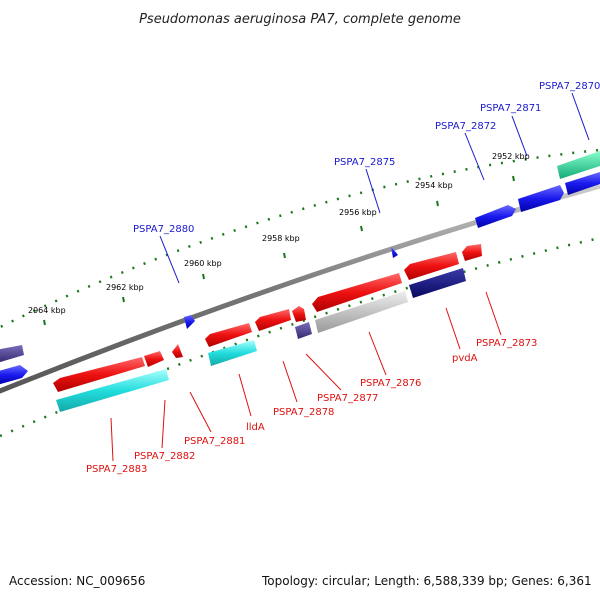 Image resolution: width=600 pixels, height=600 pixels. Describe the element at coordinates (163, 229) in the screenshot. I see `gene-label: PSPA7_2880` at that location.